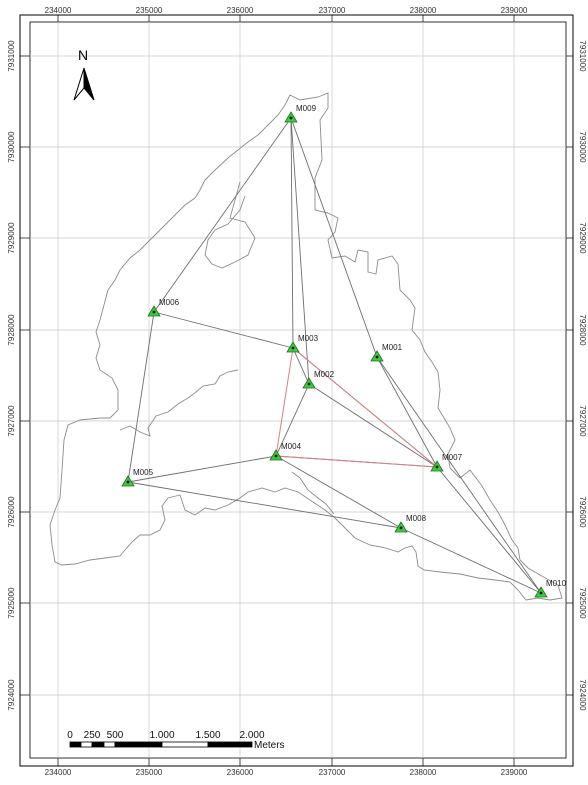 This screenshot has width=588, height=785. Describe the element at coordinates (582, 56) in the screenshot. I see `y-tick-label-right: 7931000` at that location.